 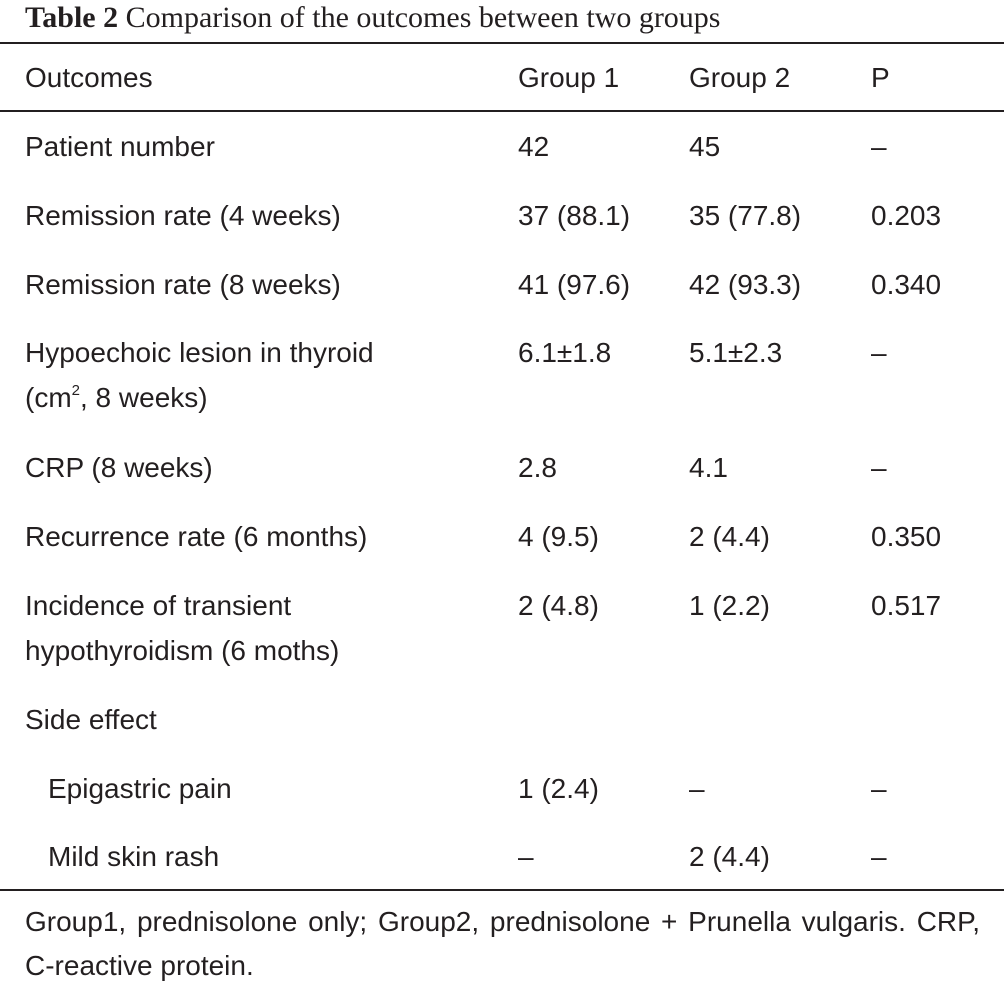 What do you see at coordinates (72, 17) in the screenshot?
I see `table-caption-label: Table 2` at bounding box center [72, 17].